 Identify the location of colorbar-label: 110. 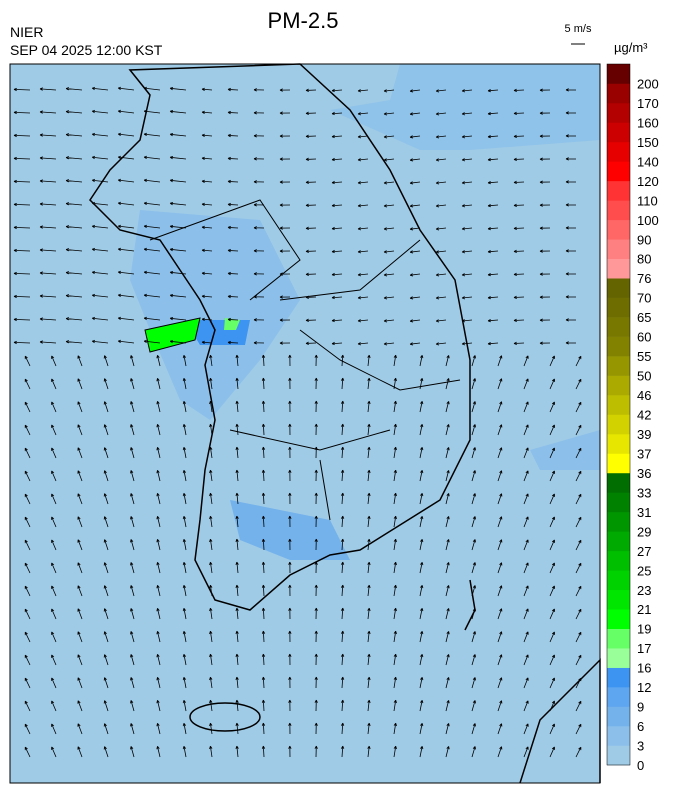
(647, 200).